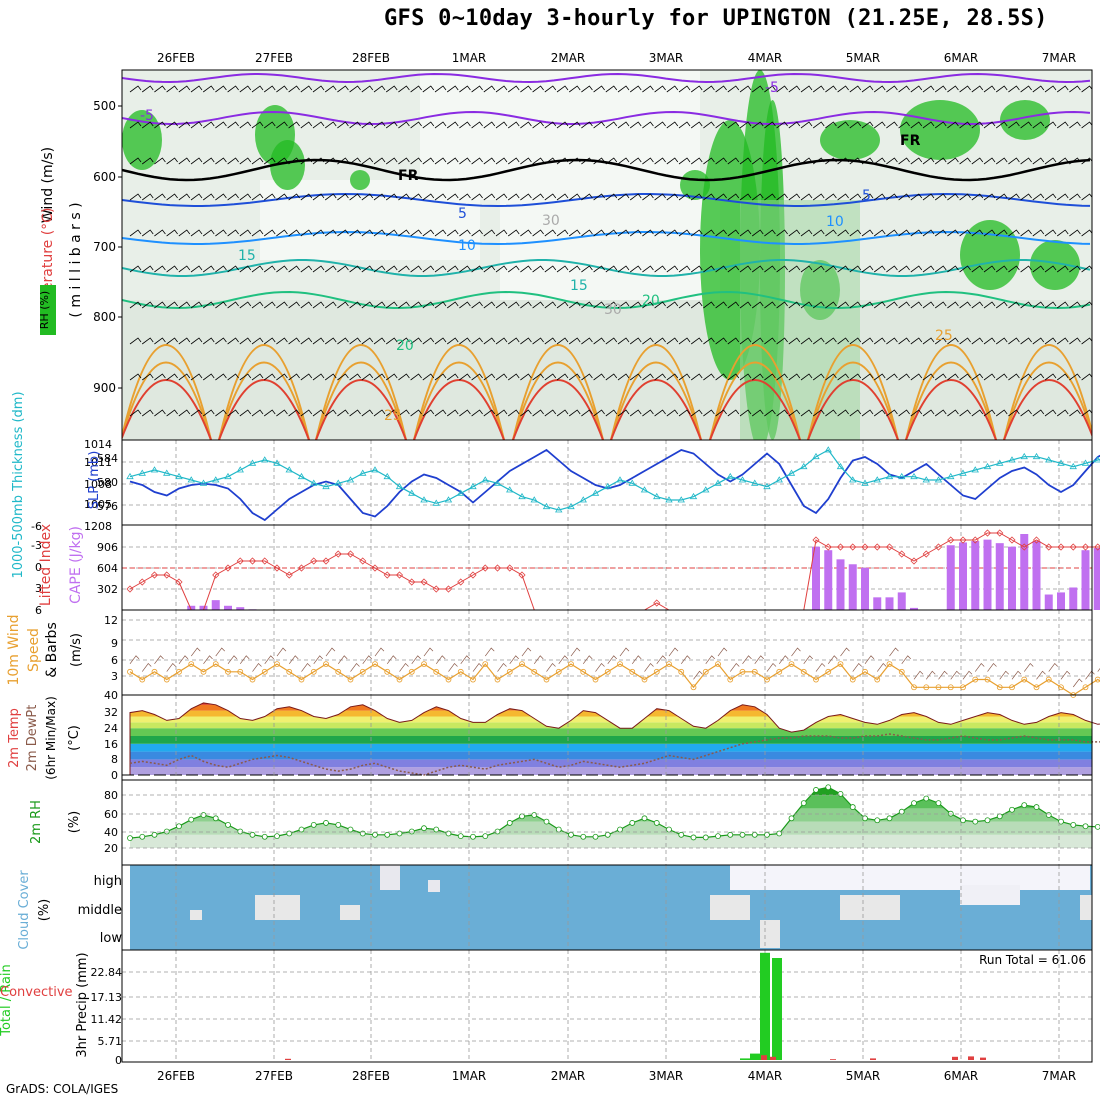 This screenshot has width=1100, height=1100. What do you see at coordinates (104, 388) in the screenshot?
I see `pressure-tick: 900` at bounding box center [104, 388].